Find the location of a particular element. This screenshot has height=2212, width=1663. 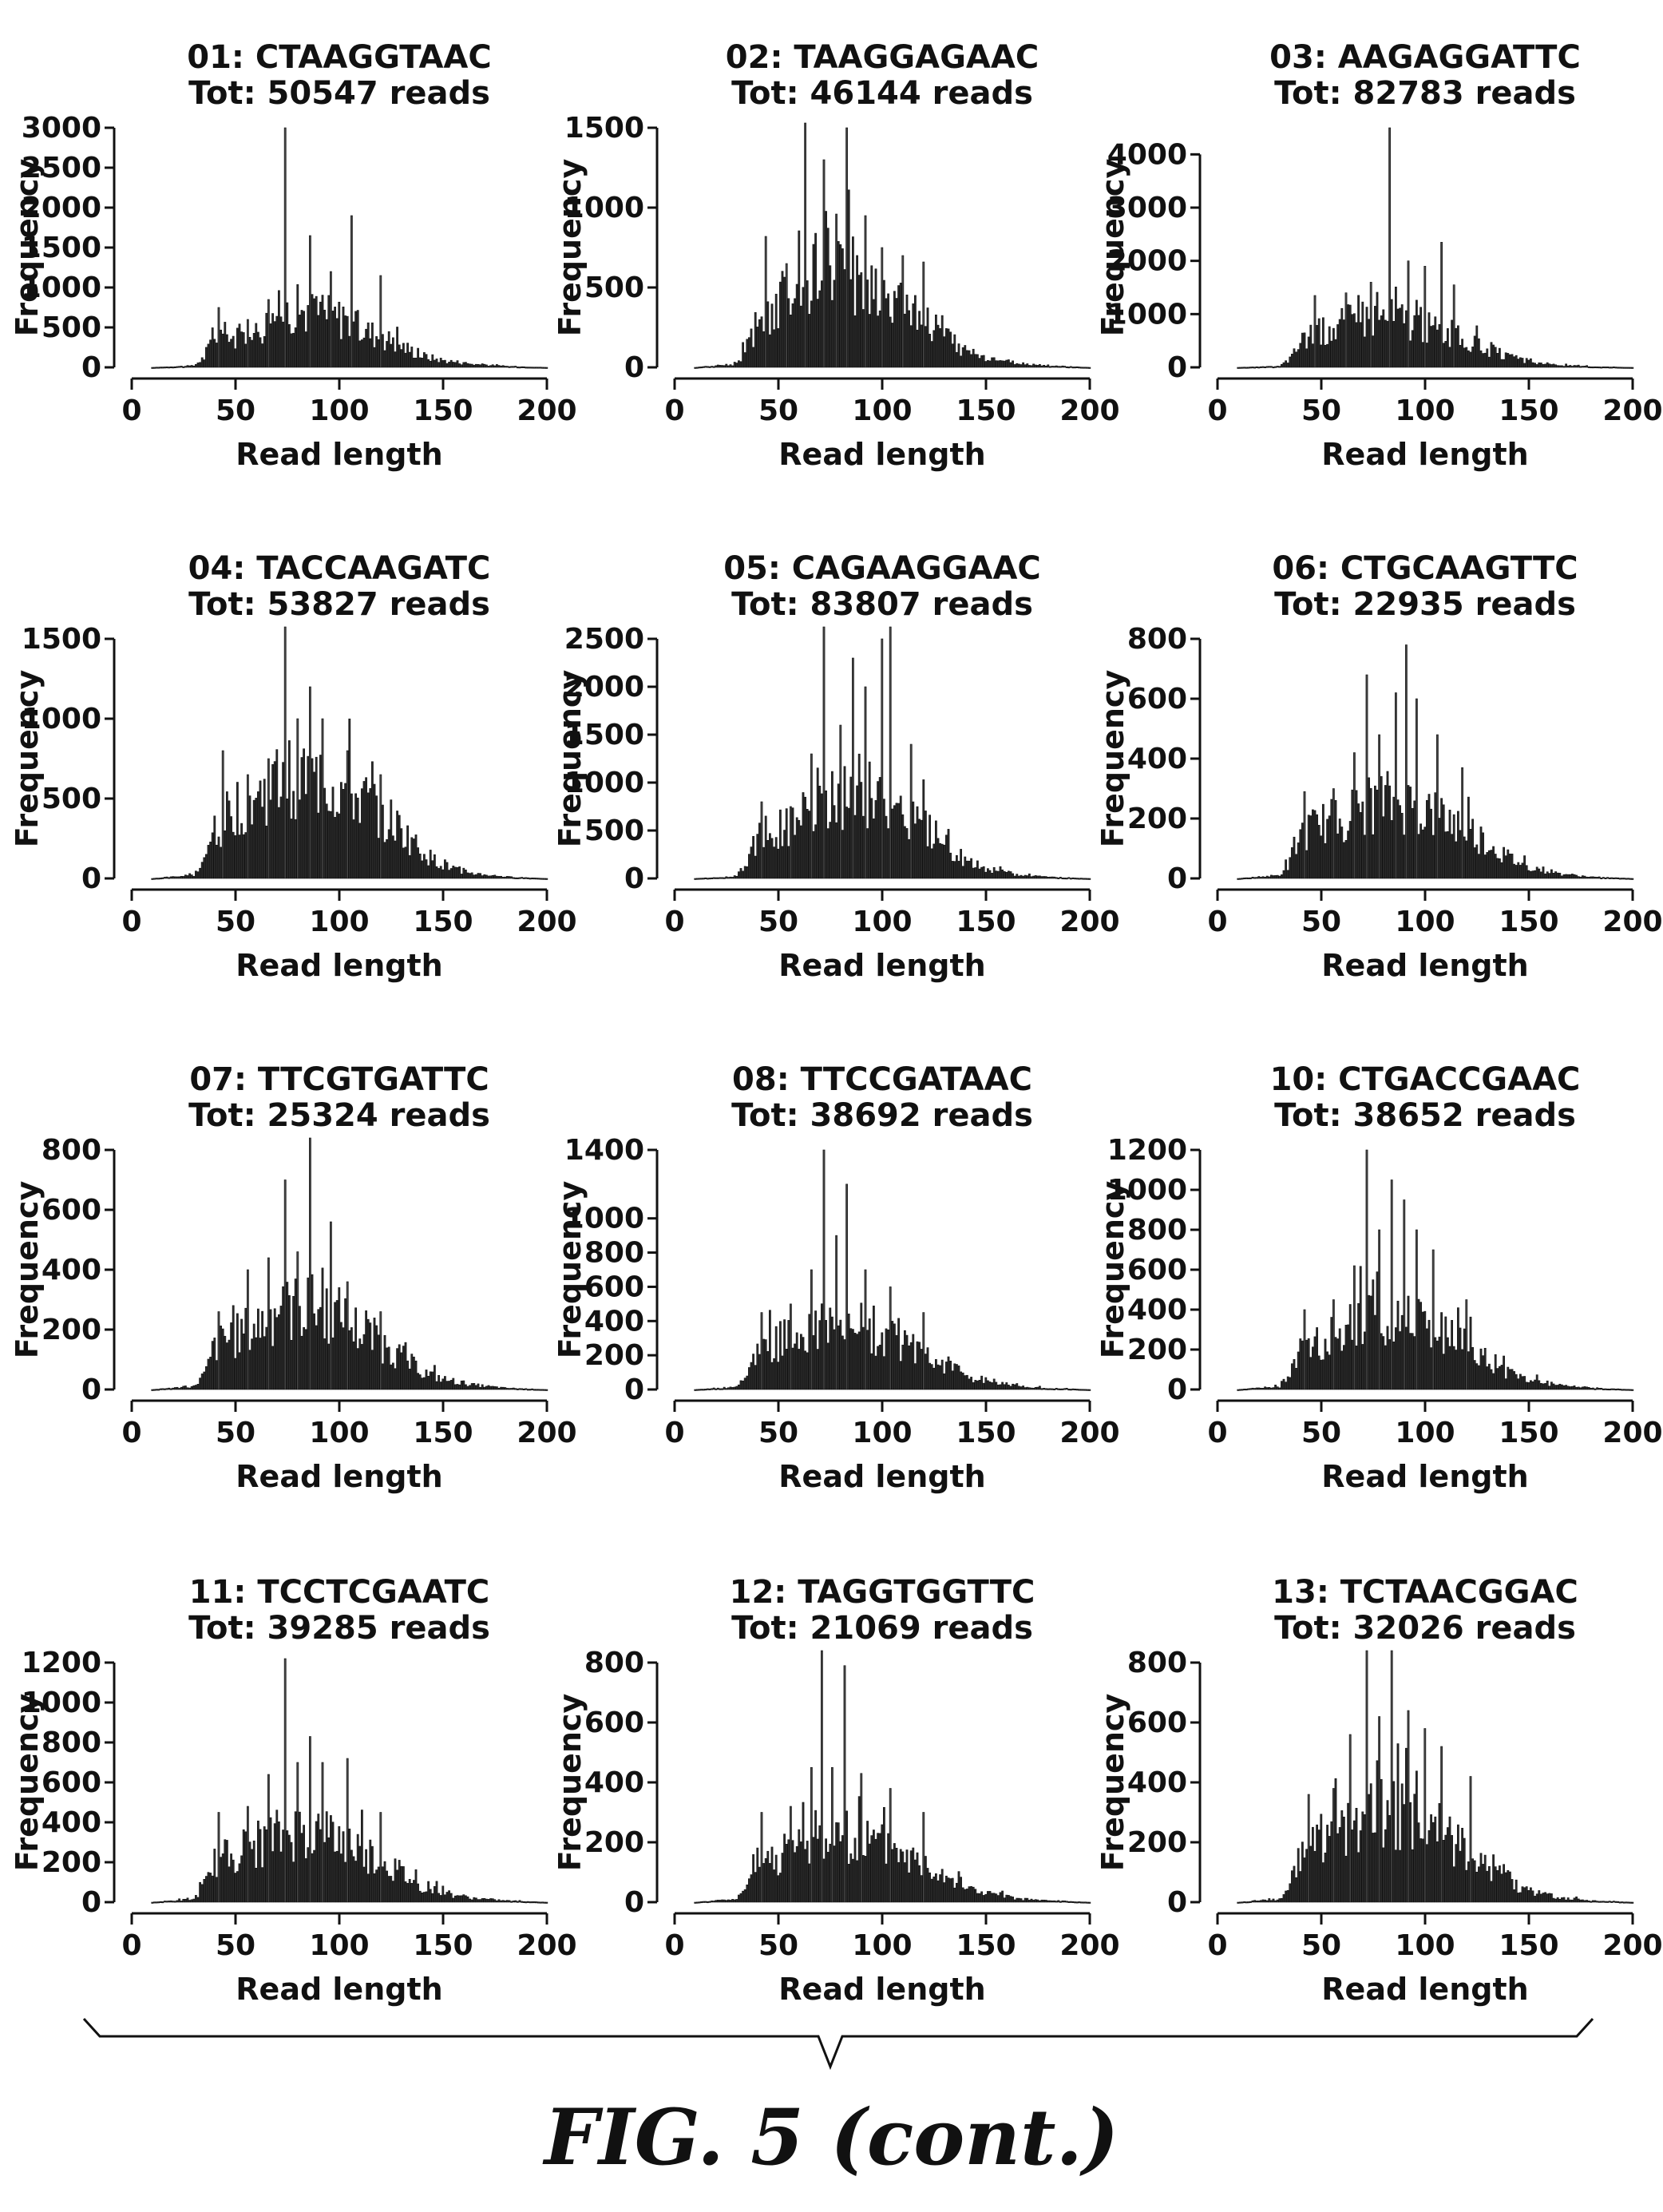

figure-caption: FIG. 5 (cont.) is located at coordinates (831, 2137).